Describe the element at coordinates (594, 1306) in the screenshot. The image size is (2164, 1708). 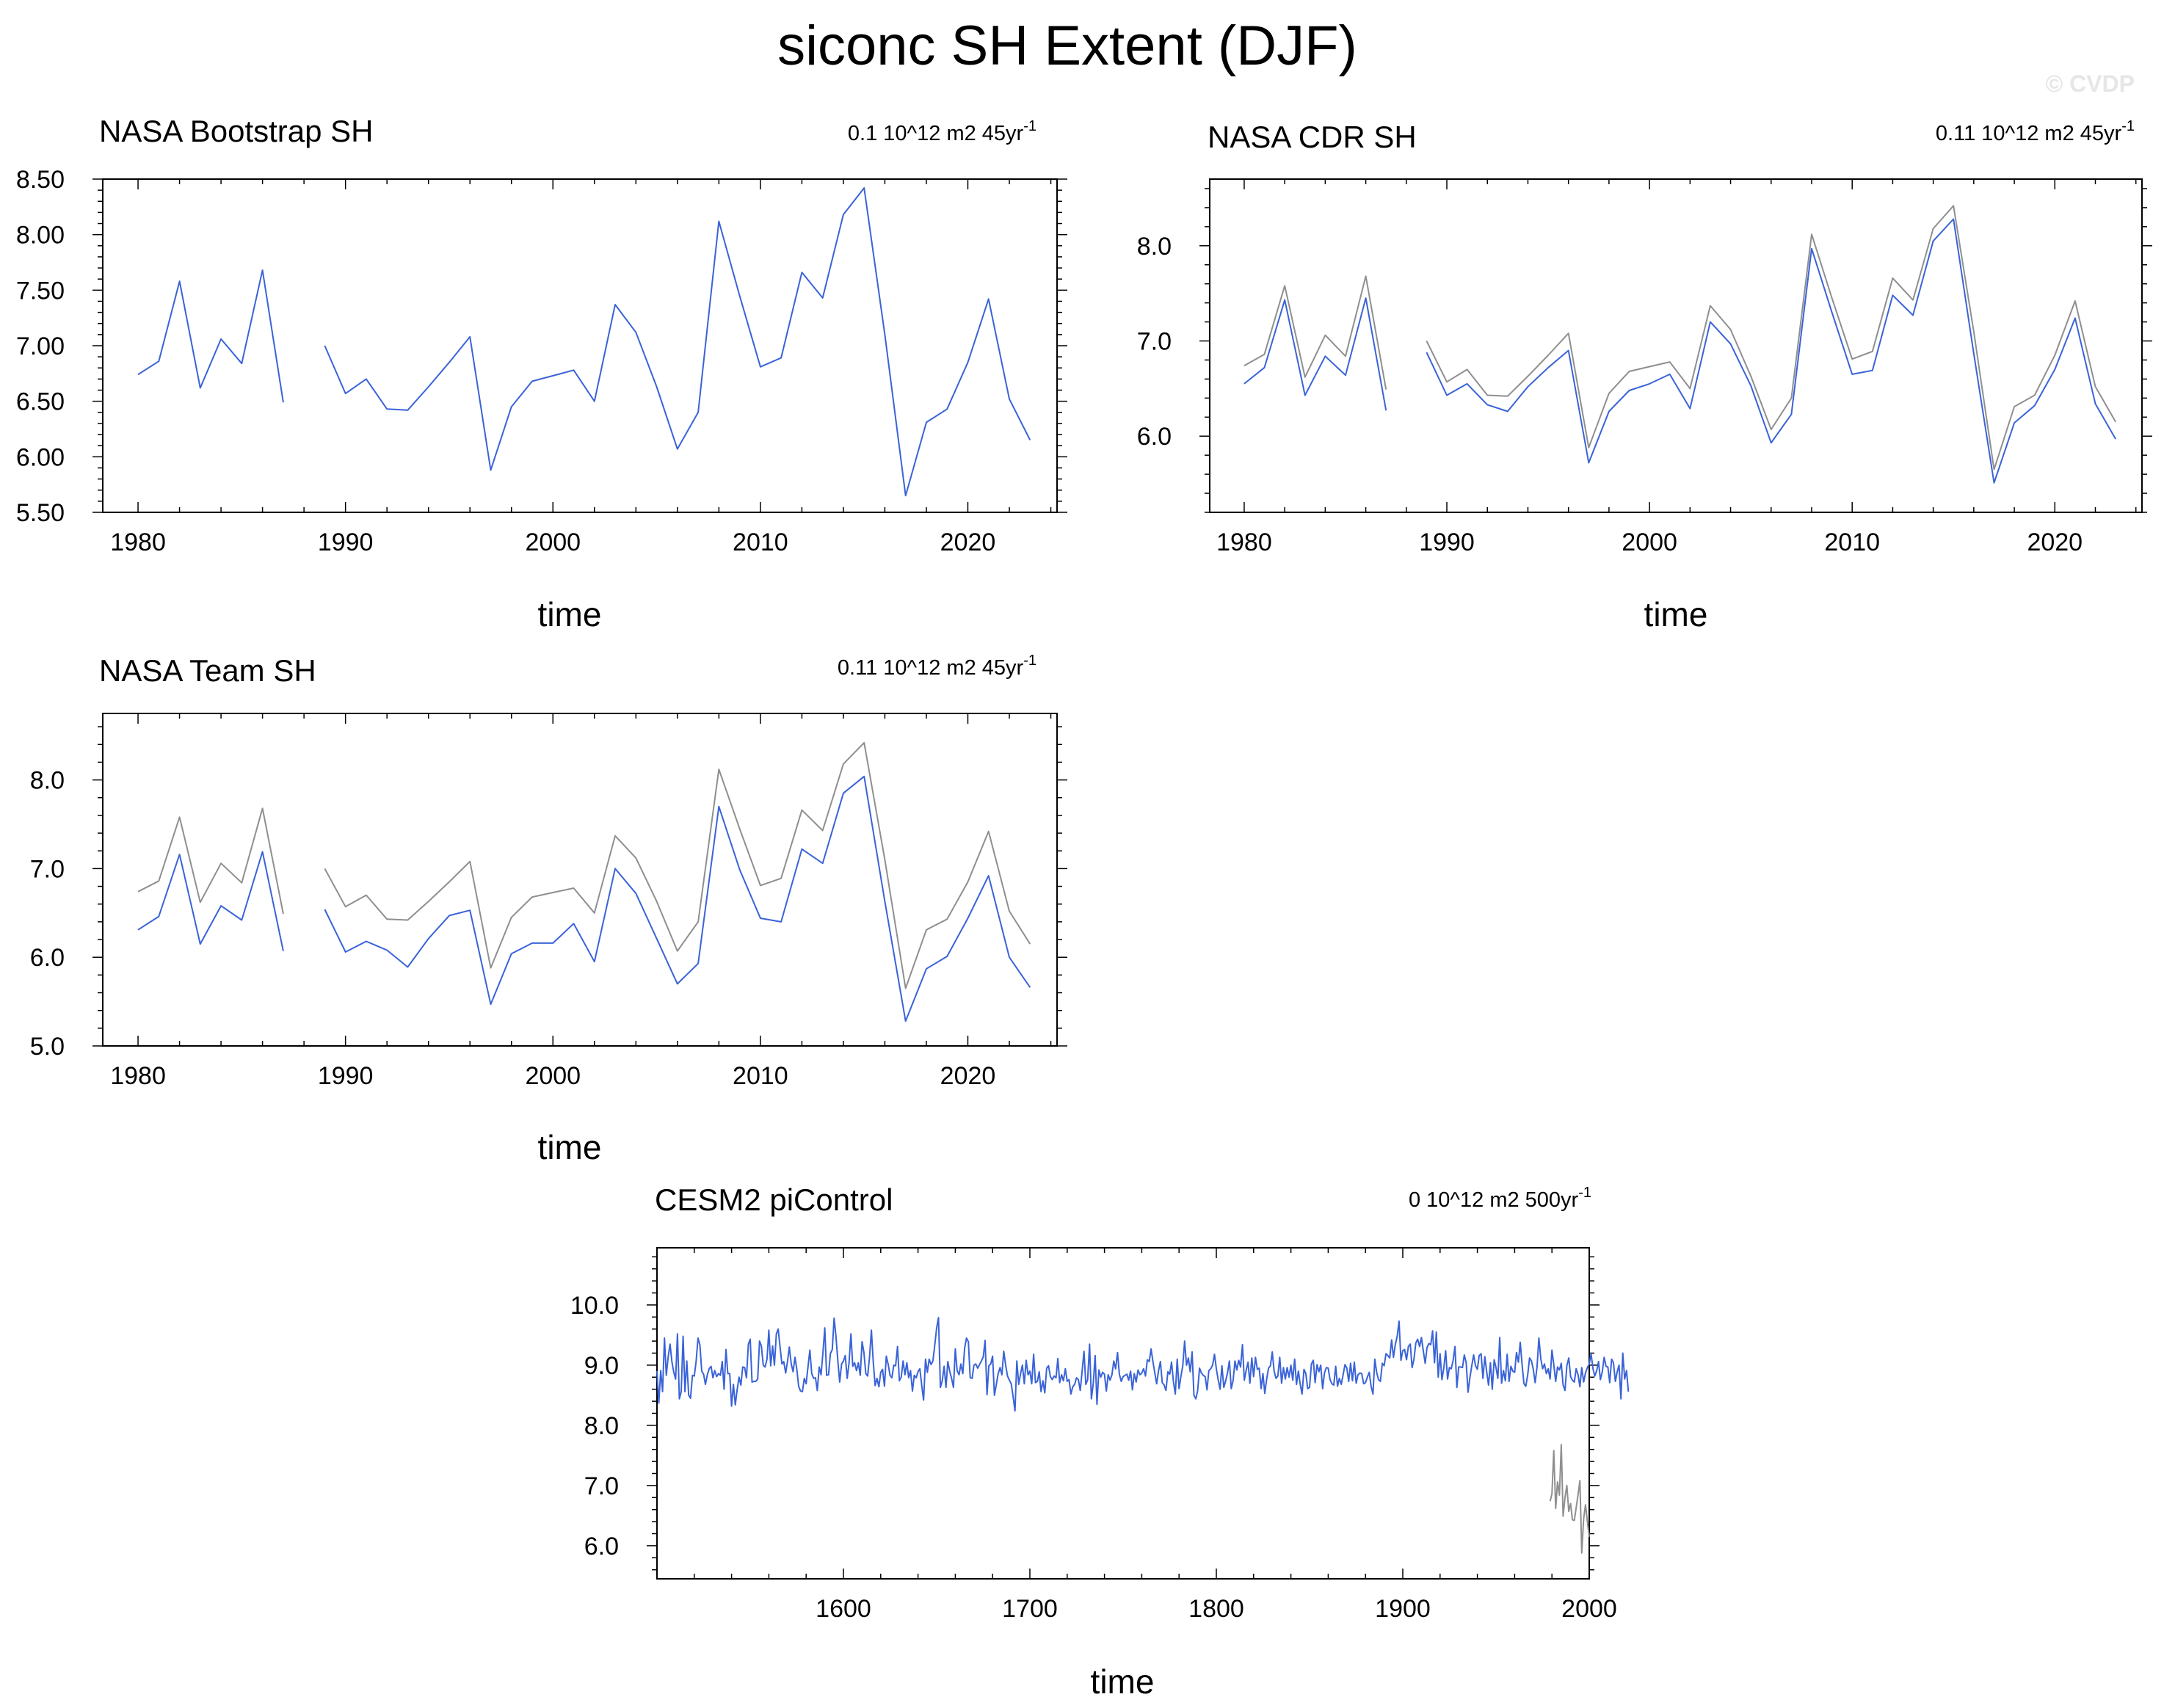
I see `y-tick-label: 10.0` at that location.